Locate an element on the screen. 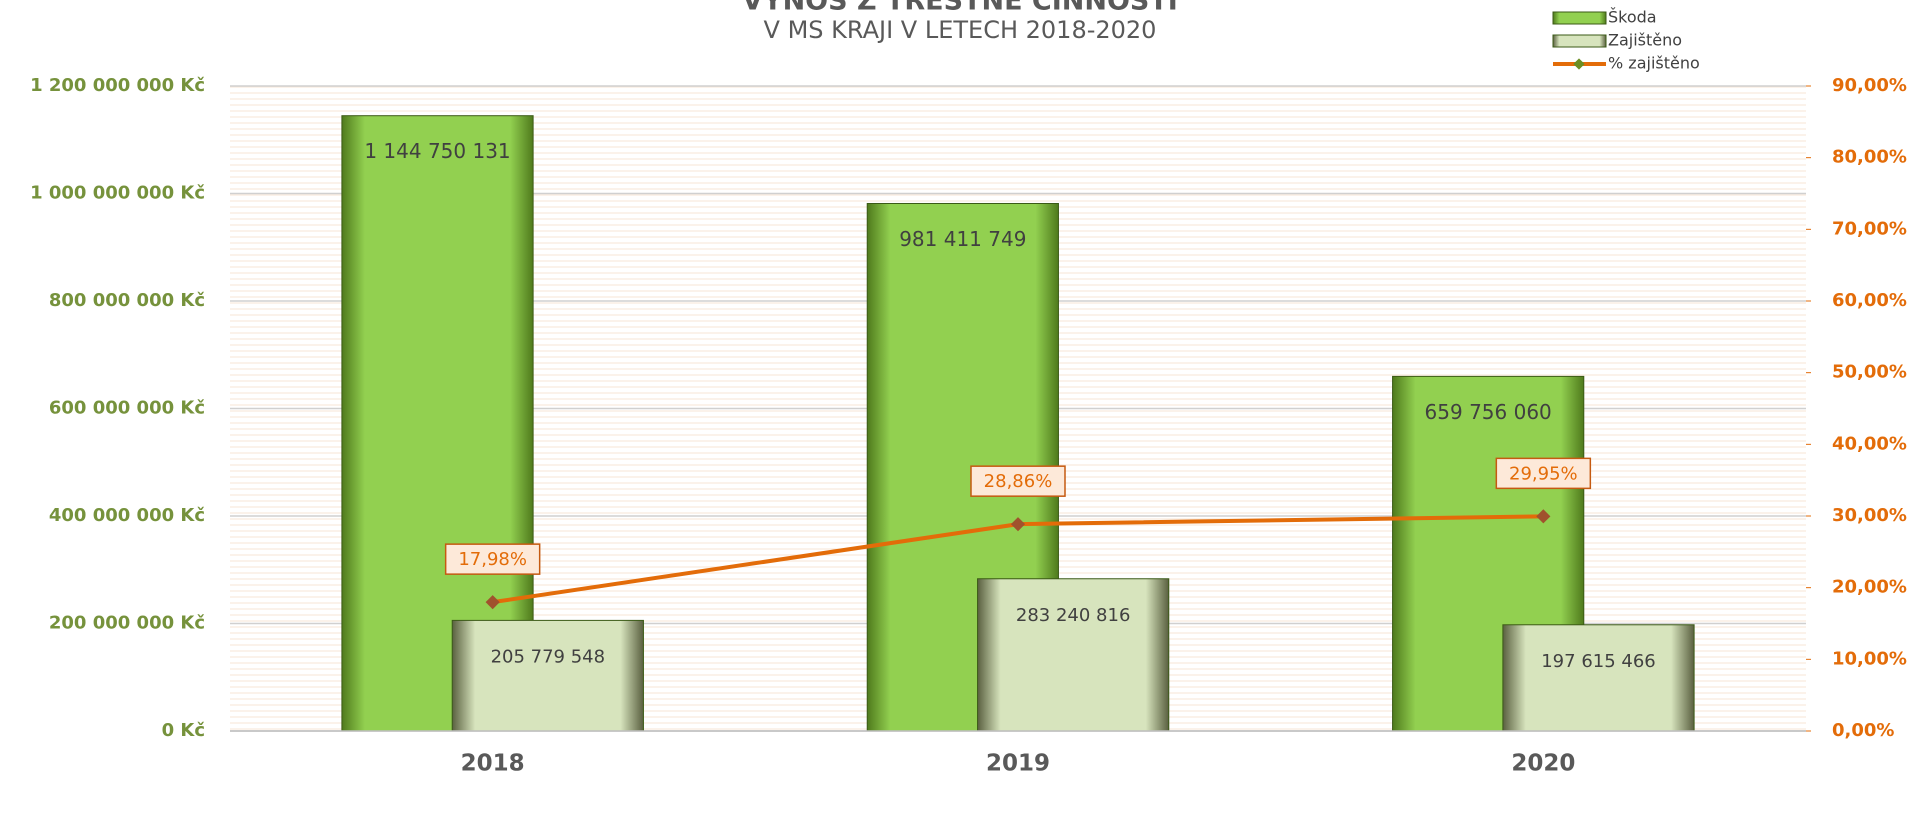 The height and width of the screenshot is (829, 1920). x-tick-label: 2020 is located at coordinates (1543, 764).